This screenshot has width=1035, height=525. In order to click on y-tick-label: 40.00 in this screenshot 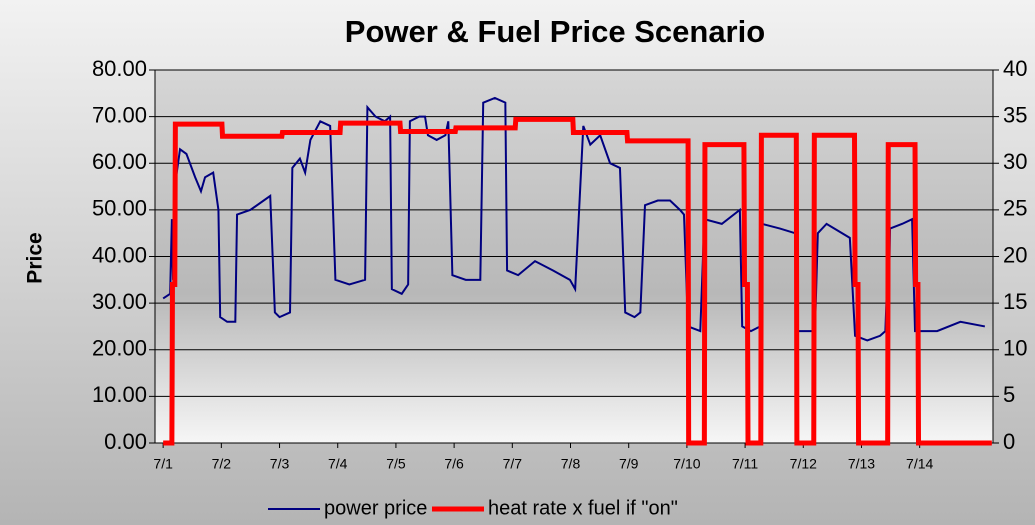, I will do `click(119, 254)`.